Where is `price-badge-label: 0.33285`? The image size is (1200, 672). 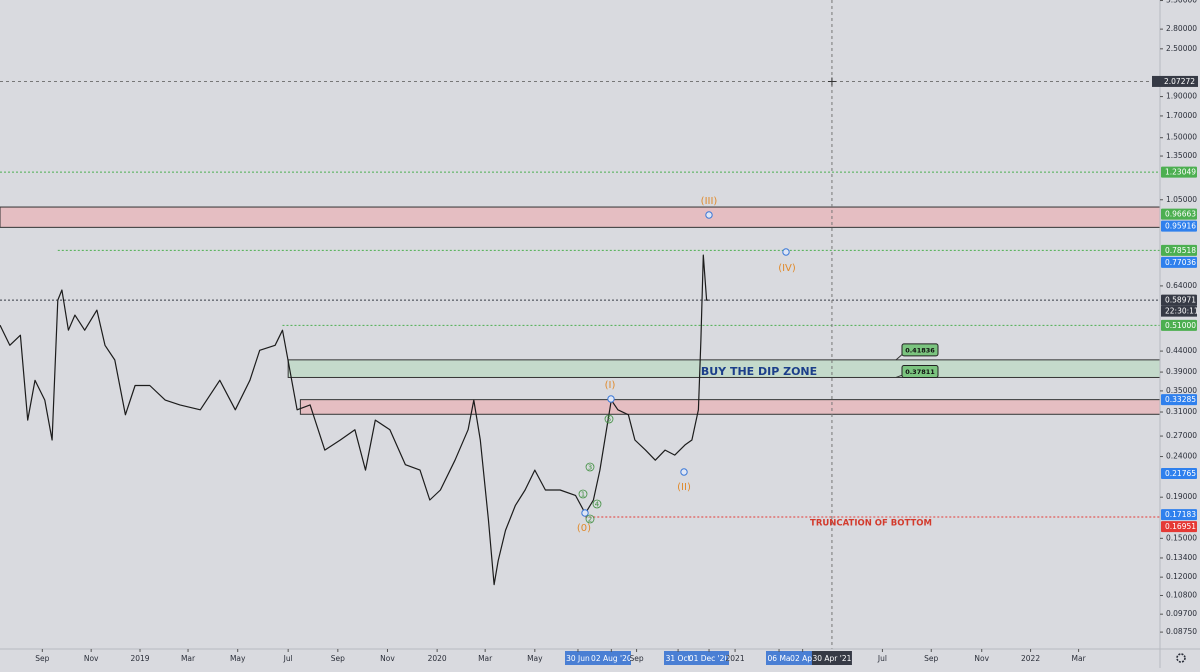
price-badge-label: 0.33285 is located at coordinates (1180, 399).